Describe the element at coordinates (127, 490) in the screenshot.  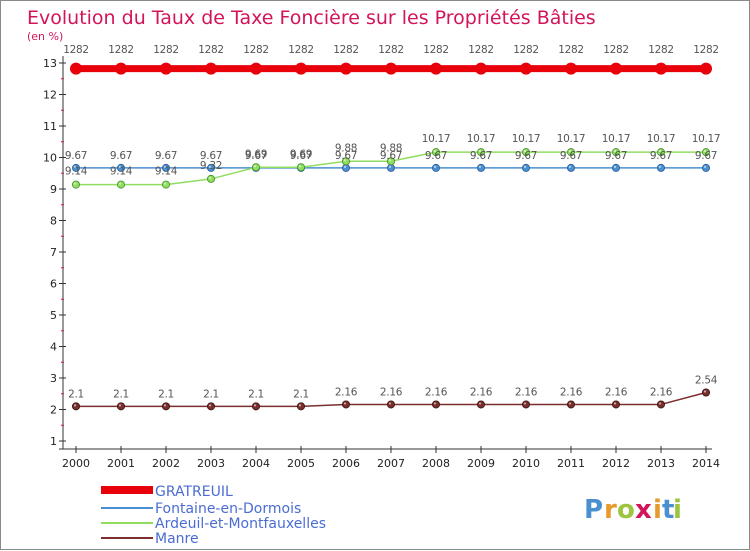
I see `legend-swatch` at that location.